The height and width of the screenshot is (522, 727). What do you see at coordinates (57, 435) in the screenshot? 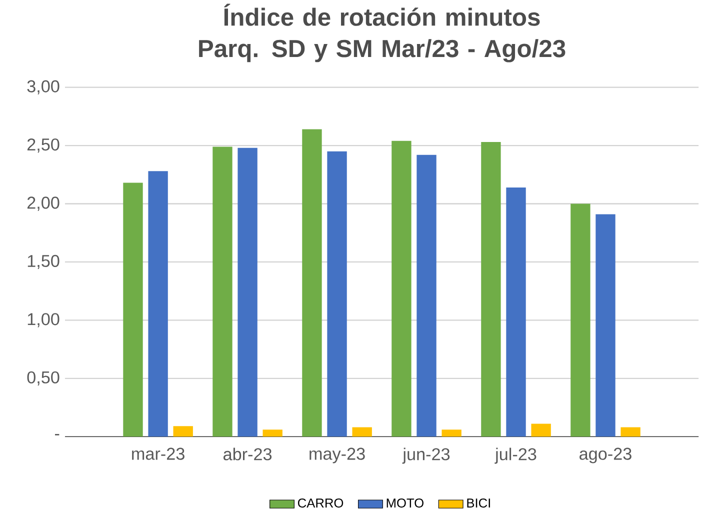
I see `y-tick-label: -` at bounding box center [57, 435].